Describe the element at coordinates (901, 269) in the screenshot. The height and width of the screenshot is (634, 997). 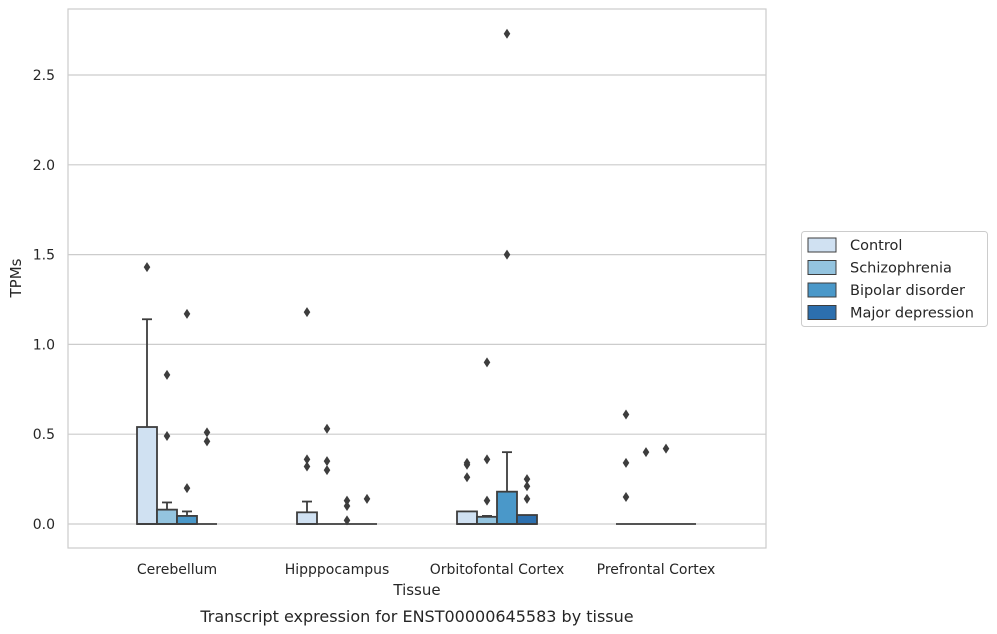
I see `legend-label: Schizophrenia` at that location.